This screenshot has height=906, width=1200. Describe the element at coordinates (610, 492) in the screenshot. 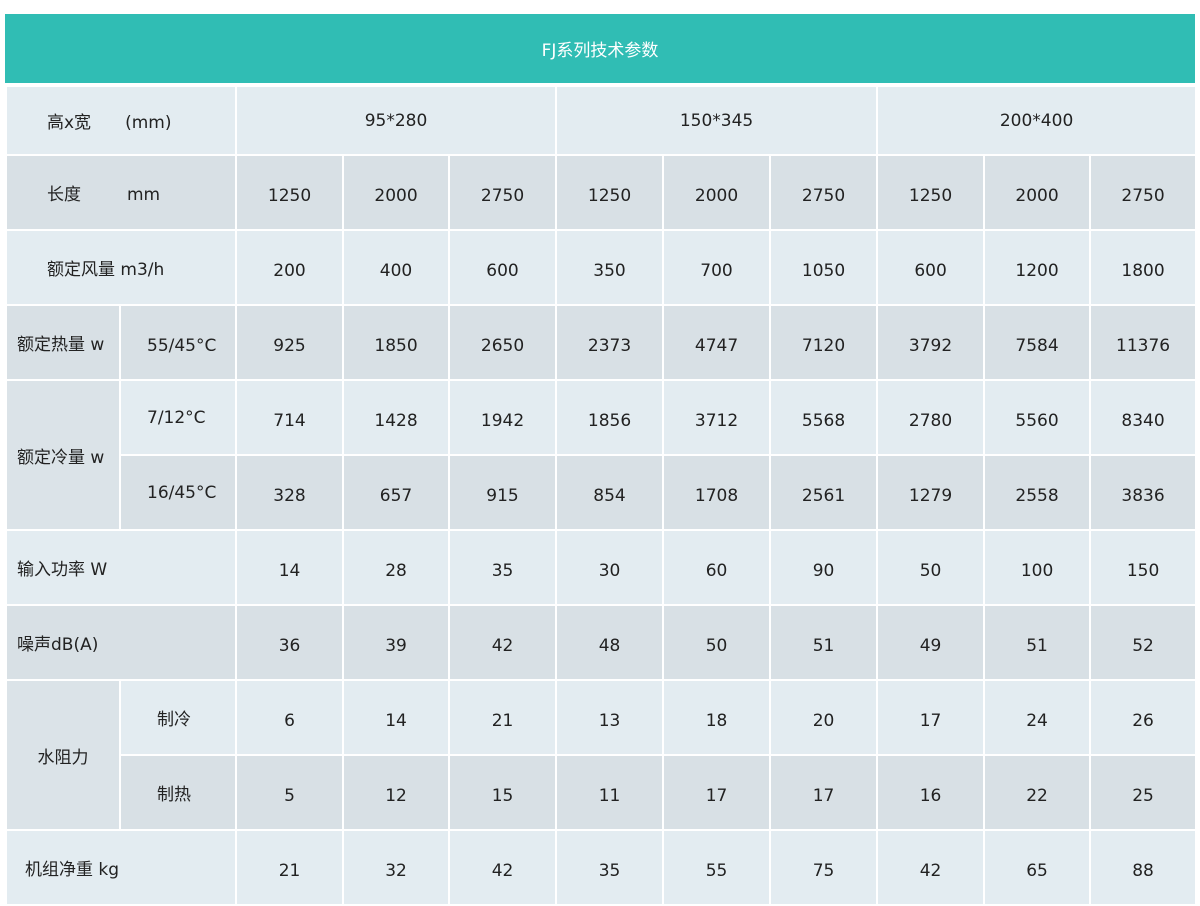

I see `value-cell: 854` at that location.